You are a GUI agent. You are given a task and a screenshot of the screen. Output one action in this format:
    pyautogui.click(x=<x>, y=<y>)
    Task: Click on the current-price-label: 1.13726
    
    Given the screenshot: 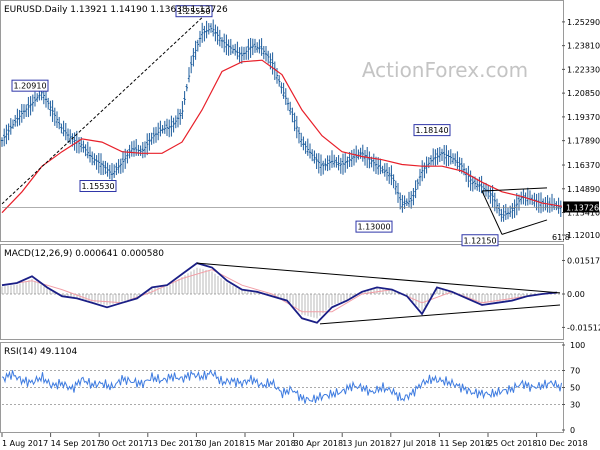 What is the action you would take?
    pyautogui.click(x=582, y=207)
    